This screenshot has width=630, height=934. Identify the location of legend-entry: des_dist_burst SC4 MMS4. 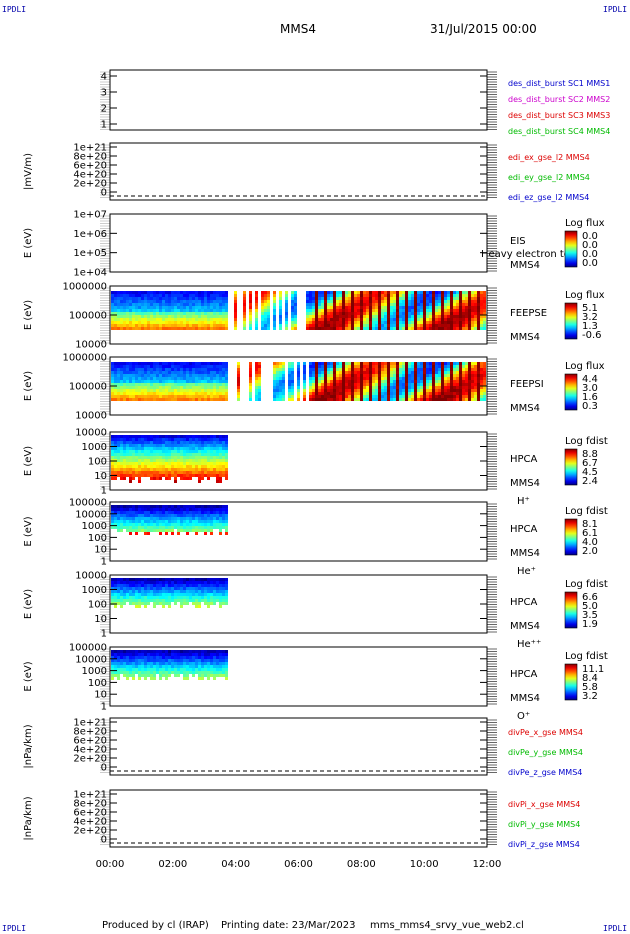
(559, 131).